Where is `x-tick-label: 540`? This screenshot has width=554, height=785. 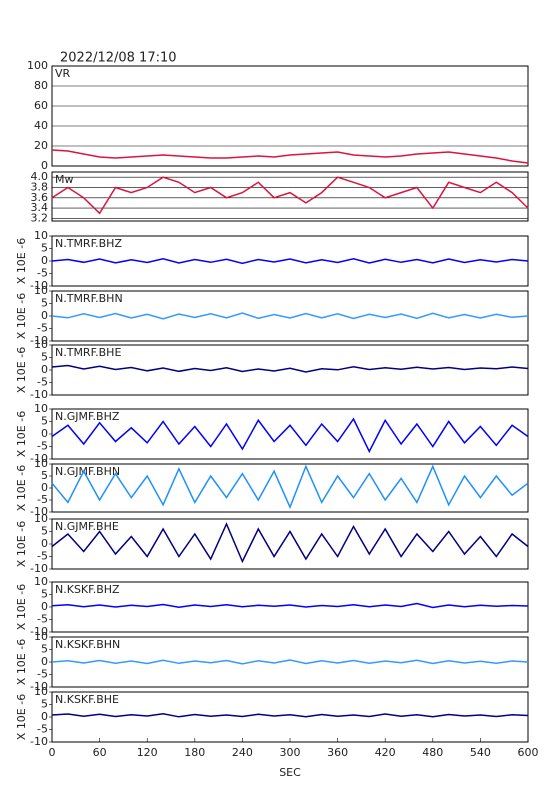
x-tick-label: 540 is located at coordinates (480, 752).